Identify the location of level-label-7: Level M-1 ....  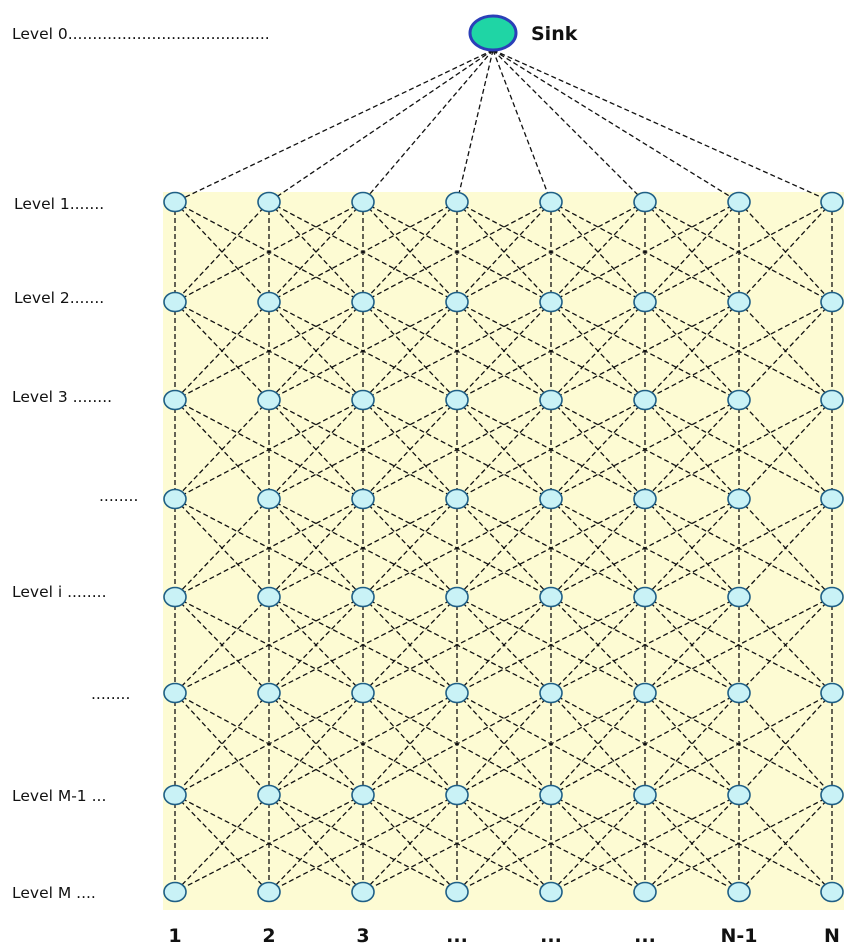
(59, 796).